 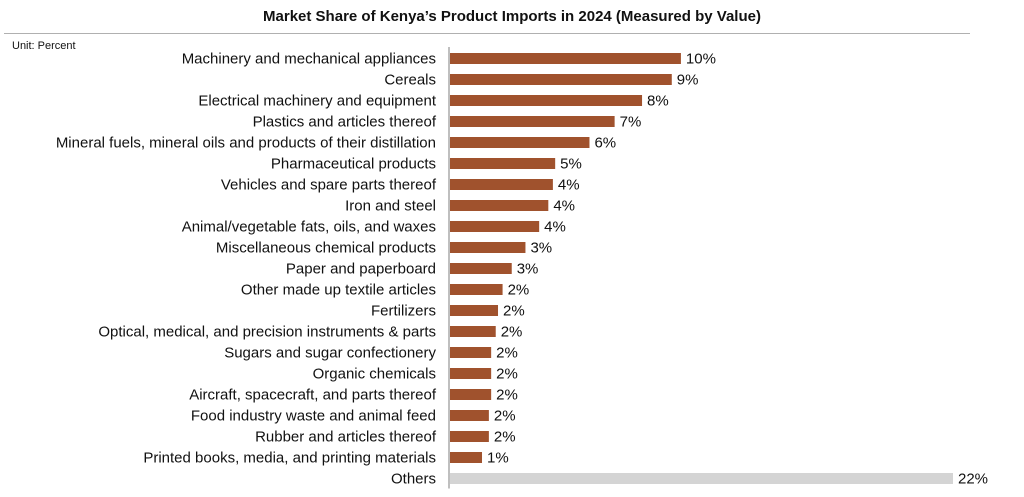 I want to click on bar-iron-and-steel, so click(x=499, y=205).